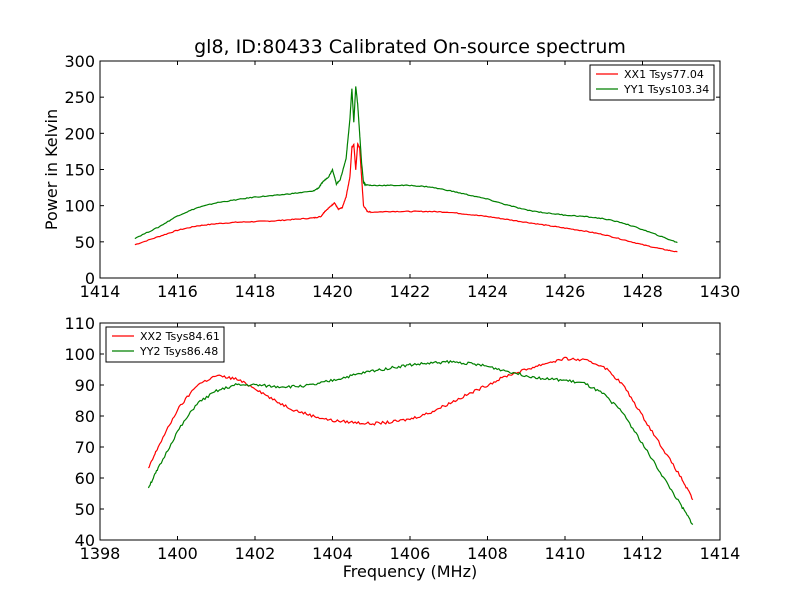 This screenshot has width=800, height=600. I want to click on bottom-x-tick-label: 1404, so click(332, 553).